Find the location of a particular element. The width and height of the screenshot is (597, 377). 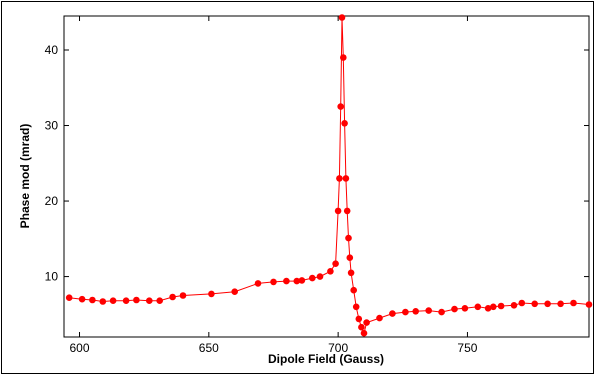

x-tick-label: 600 is located at coordinates (80, 348).